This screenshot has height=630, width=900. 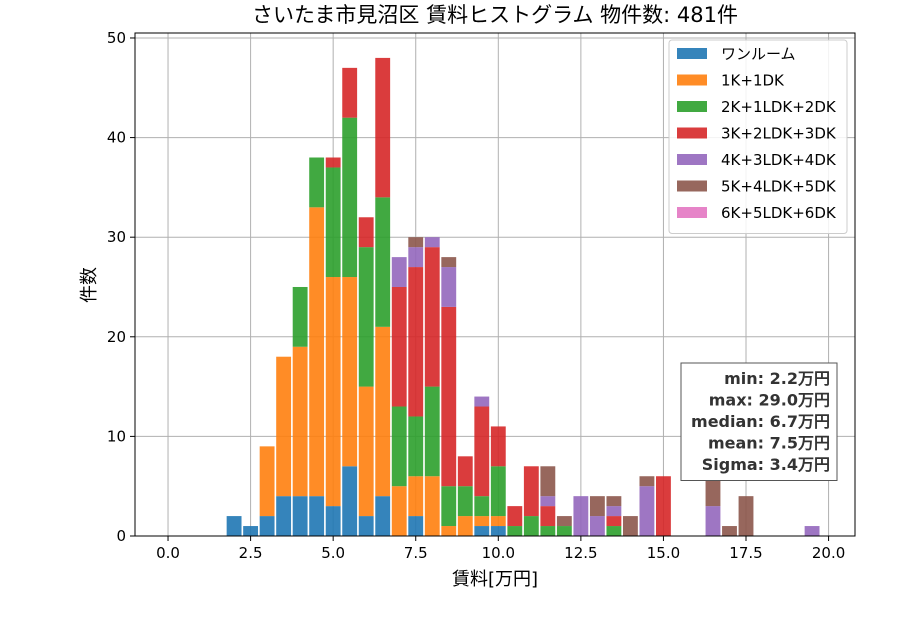 What do you see at coordinates (769, 400) in the screenshot?
I see `stats-line-1: max: 29.0万円` at bounding box center [769, 400].